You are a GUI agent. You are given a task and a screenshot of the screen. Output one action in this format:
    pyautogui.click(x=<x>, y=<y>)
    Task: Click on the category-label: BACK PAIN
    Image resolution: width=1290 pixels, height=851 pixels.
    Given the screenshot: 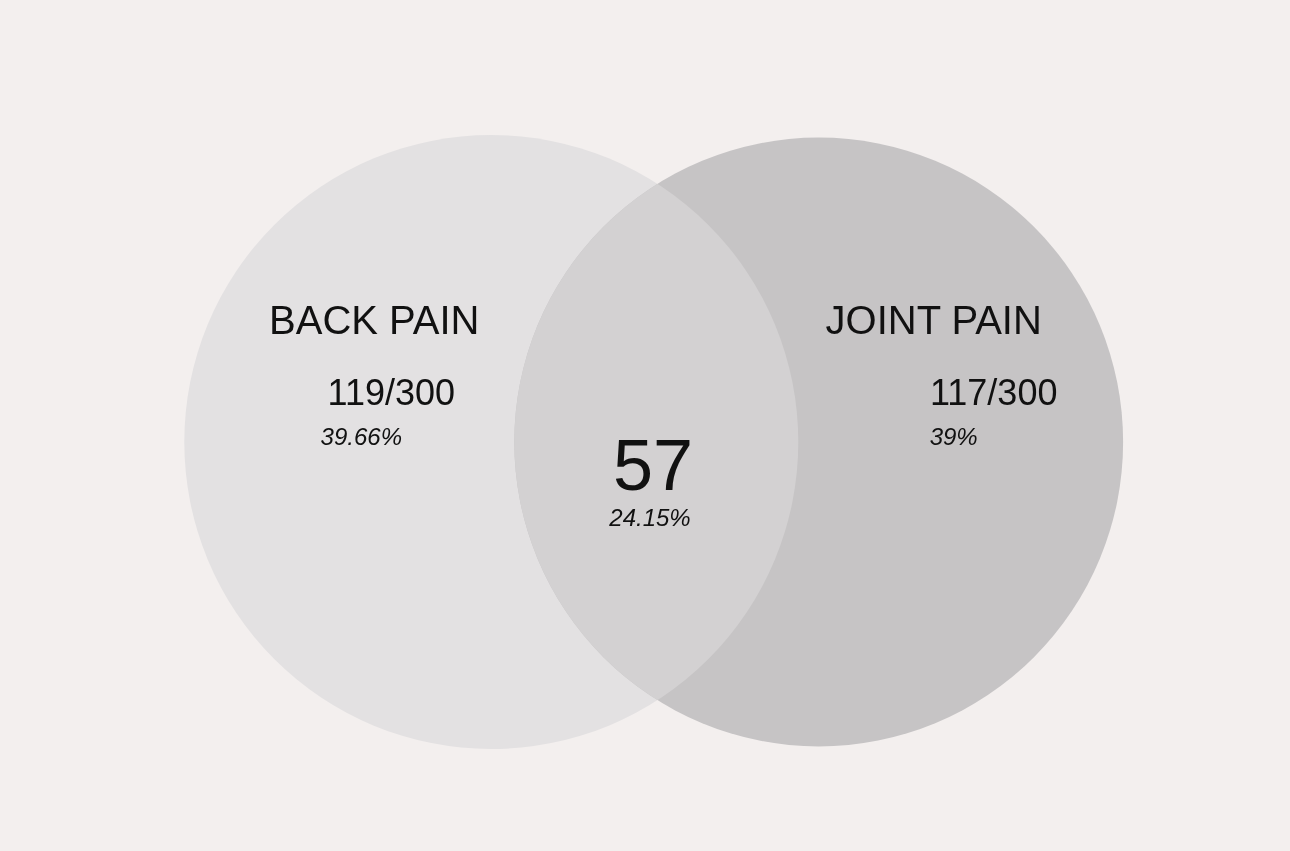 What is the action you would take?
    pyautogui.click(x=374, y=320)
    